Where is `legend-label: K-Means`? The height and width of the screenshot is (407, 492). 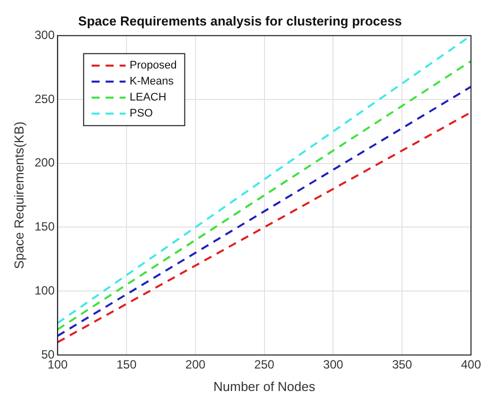 legend-label: K-Means is located at coordinates (152, 82).